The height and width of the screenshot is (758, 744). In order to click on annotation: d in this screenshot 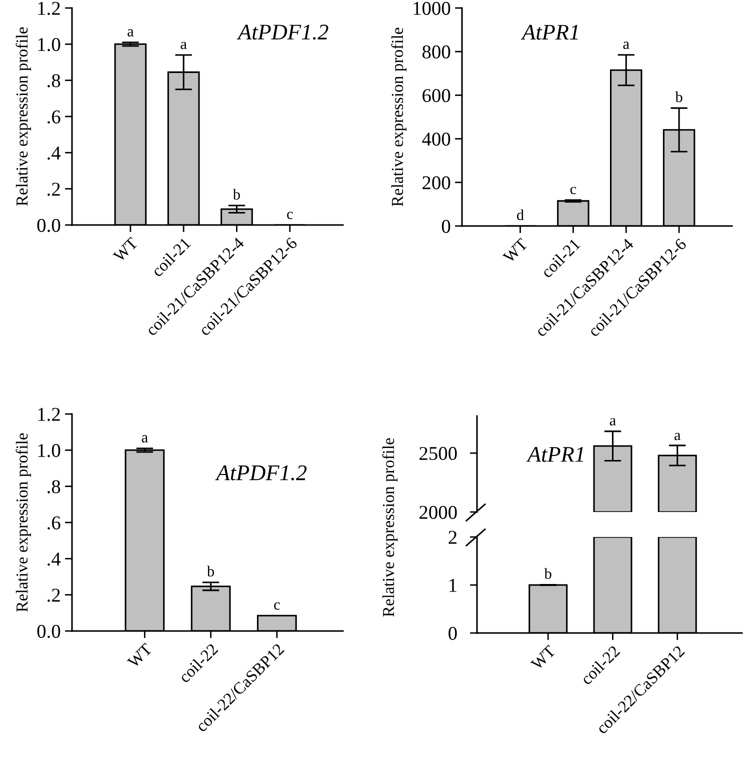, I will do `click(520, 214)`.